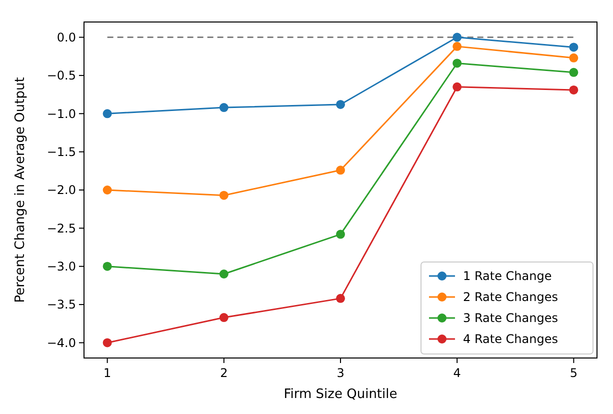 This screenshot has width=613, height=414. I want to click on y-tick-label: −3.0, so click(61, 267).